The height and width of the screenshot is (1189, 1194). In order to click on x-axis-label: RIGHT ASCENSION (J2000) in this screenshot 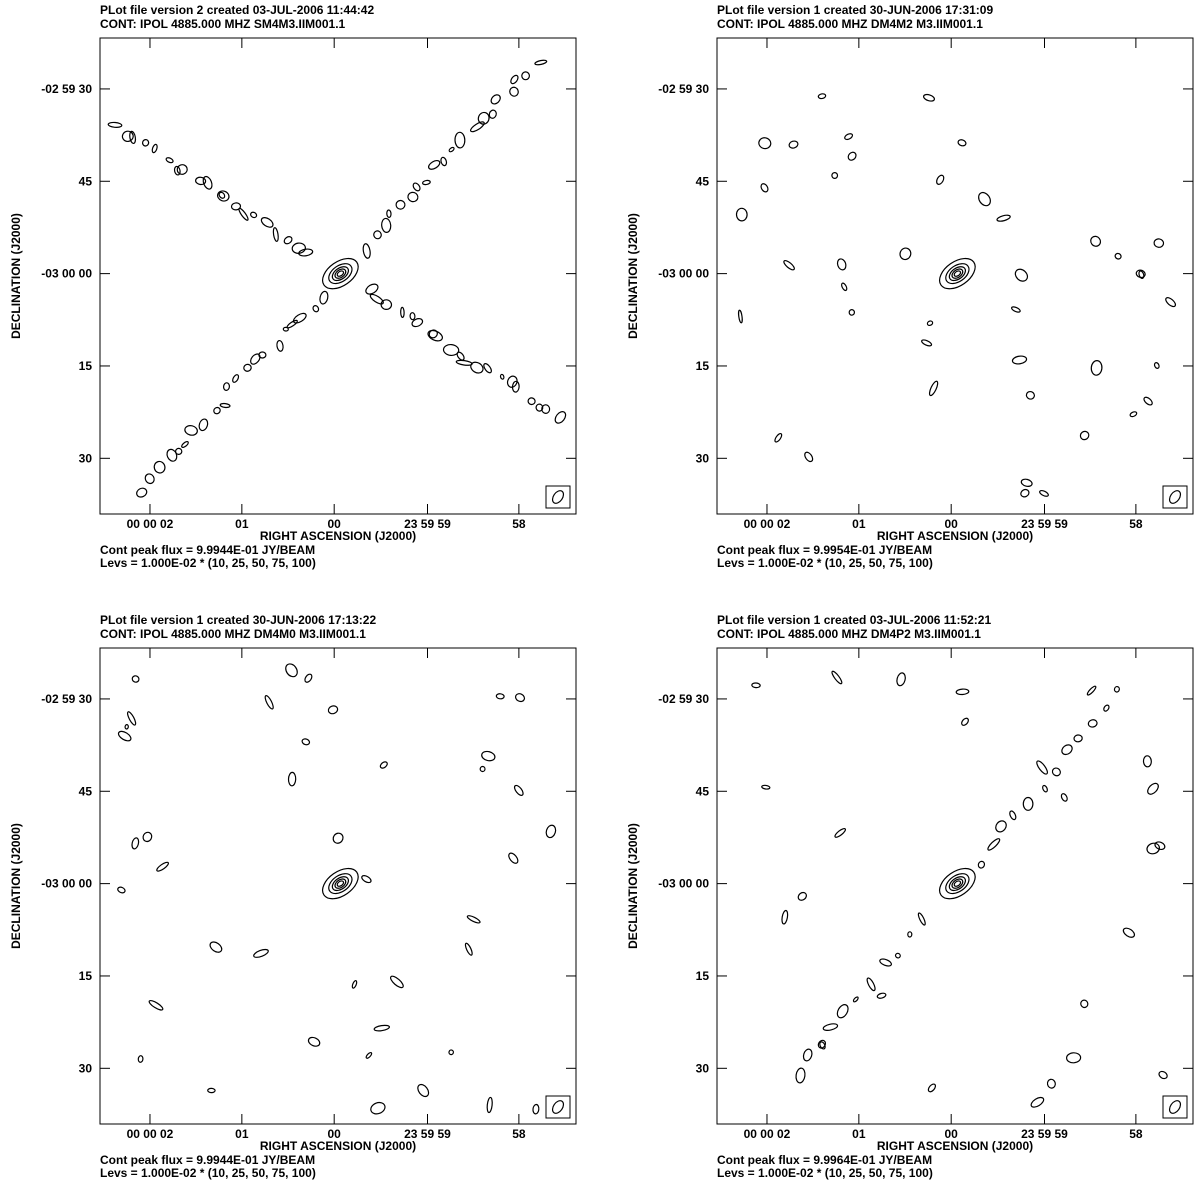, I will do `click(338, 1146)`.